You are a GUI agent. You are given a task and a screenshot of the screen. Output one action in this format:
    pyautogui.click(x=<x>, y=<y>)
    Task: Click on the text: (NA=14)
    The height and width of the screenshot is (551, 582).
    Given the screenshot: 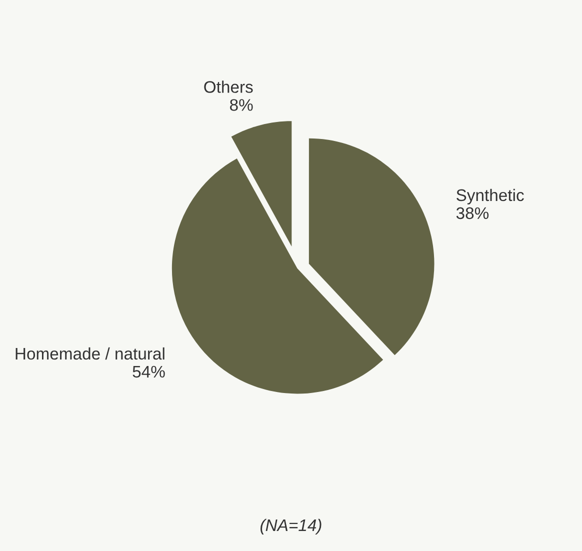 What is the action you would take?
    pyautogui.click(x=291, y=526)
    